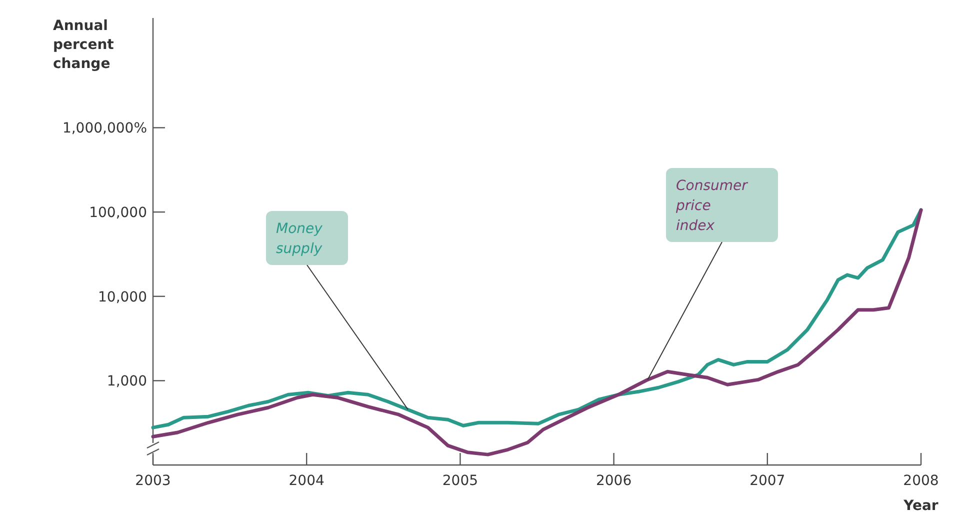  What do you see at coordinates (126, 382) in the screenshot?
I see `y-tick-label: 1,000` at bounding box center [126, 382].